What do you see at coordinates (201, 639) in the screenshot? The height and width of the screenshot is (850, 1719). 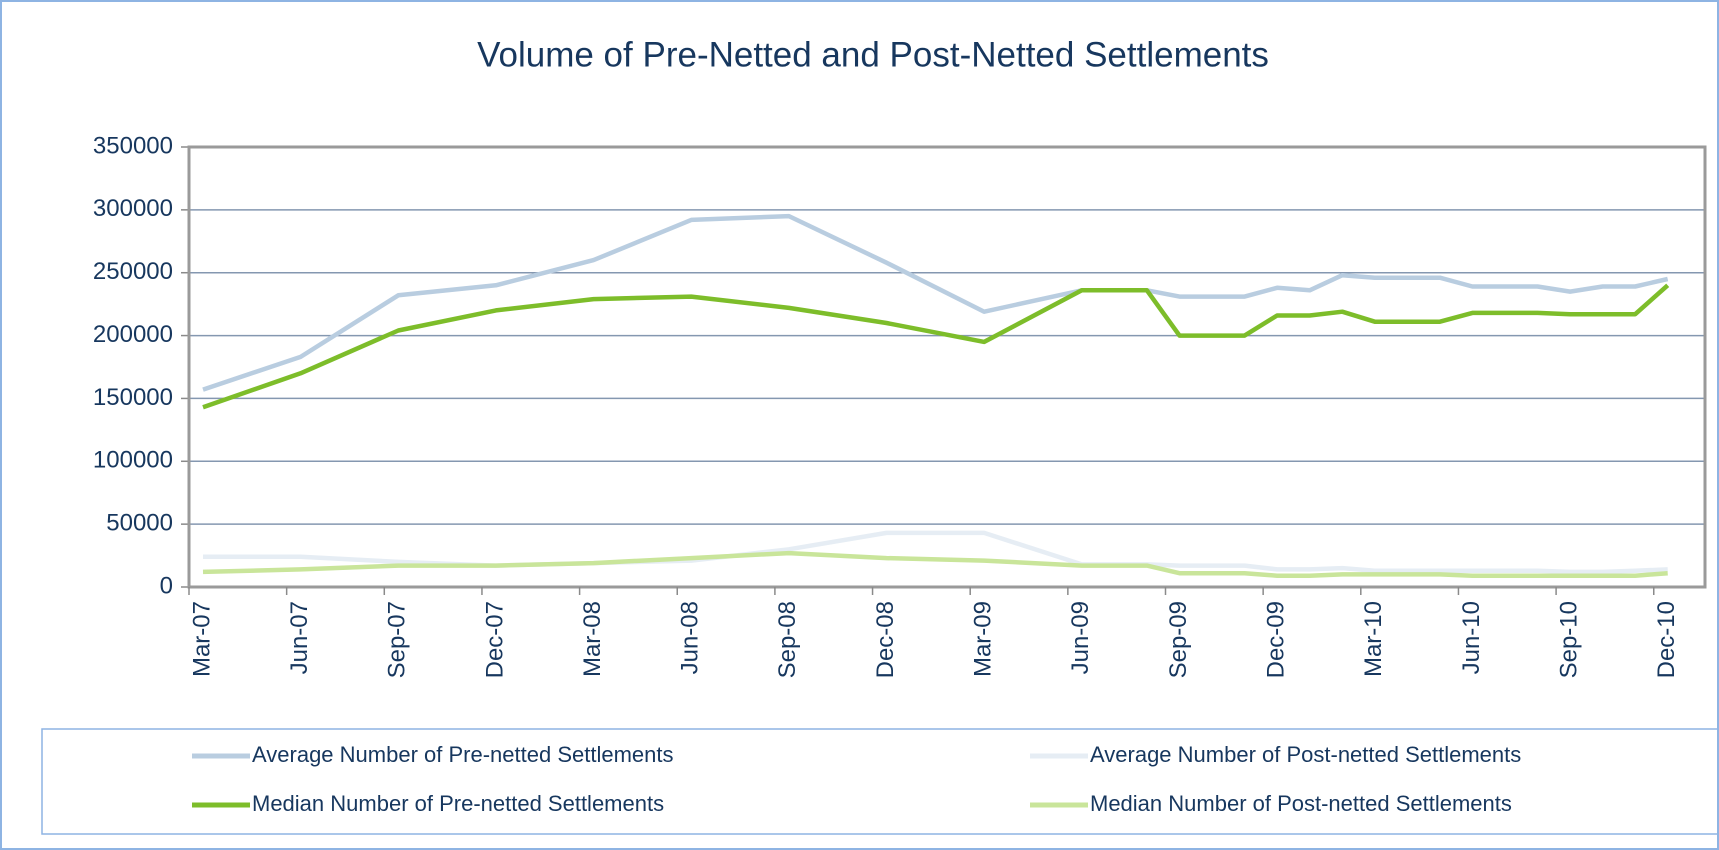 I see `x-tick-label: Mar-07` at bounding box center [201, 639].